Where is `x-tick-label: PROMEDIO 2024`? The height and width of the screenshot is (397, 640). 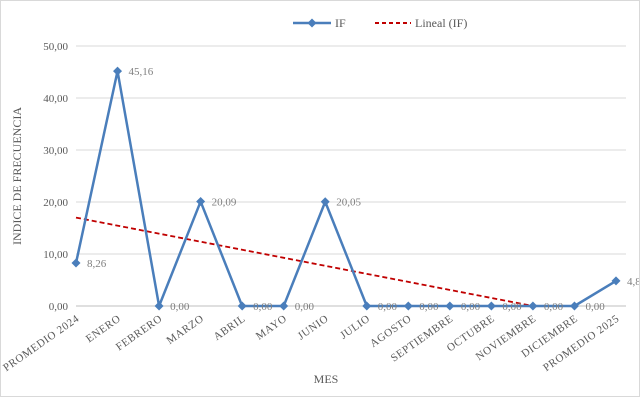 x-tick-label: PROMEDIO 2024 is located at coordinates (41, 343).